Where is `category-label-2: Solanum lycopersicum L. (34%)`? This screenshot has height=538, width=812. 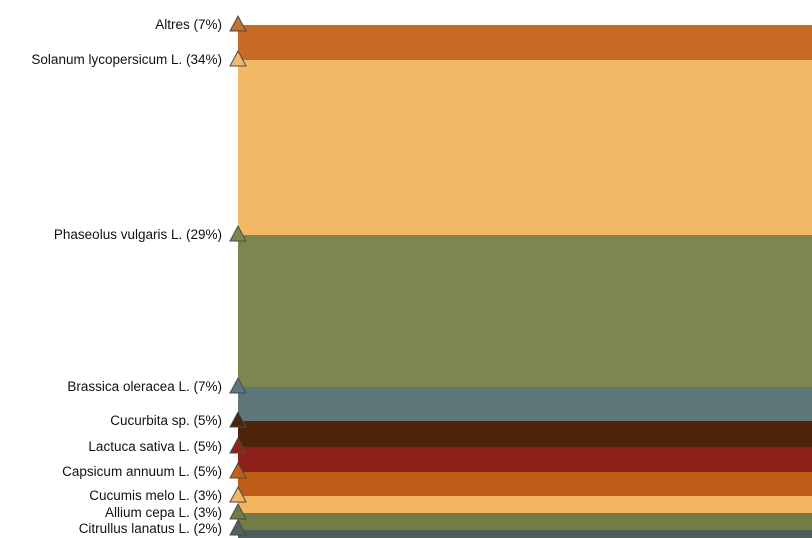
category-label-2: Solanum lycopersicum L. (34%) is located at coordinates (126, 59).